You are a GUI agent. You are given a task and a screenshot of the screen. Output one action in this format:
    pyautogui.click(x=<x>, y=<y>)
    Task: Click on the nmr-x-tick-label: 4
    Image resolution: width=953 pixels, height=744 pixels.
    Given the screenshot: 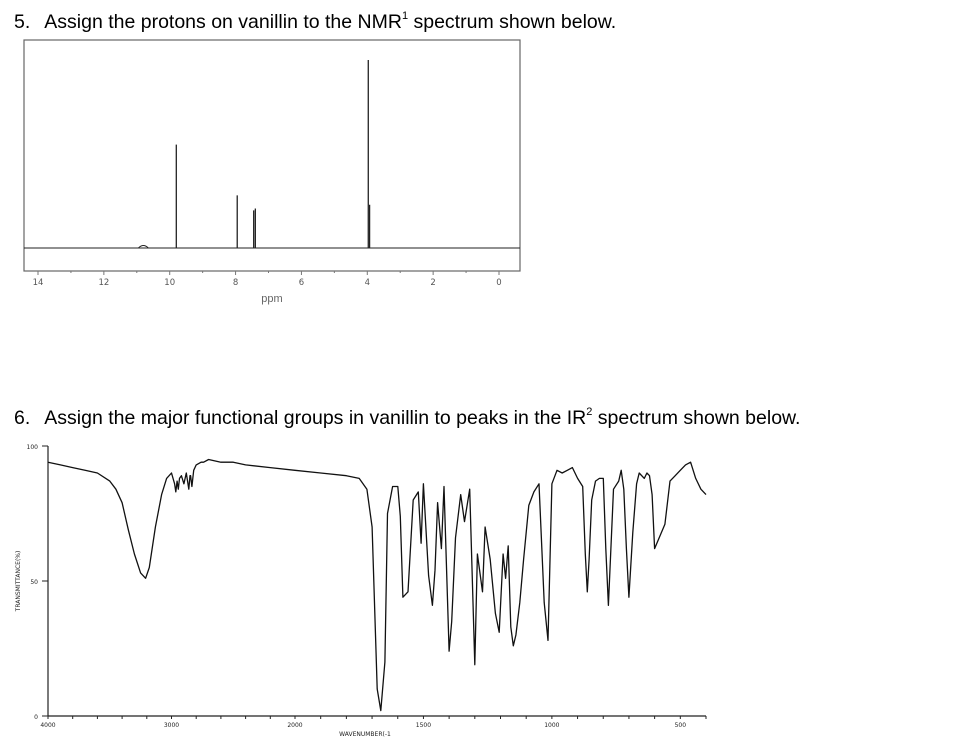 What is the action you would take?
    pyautogui.click(x=367, y=283)
    